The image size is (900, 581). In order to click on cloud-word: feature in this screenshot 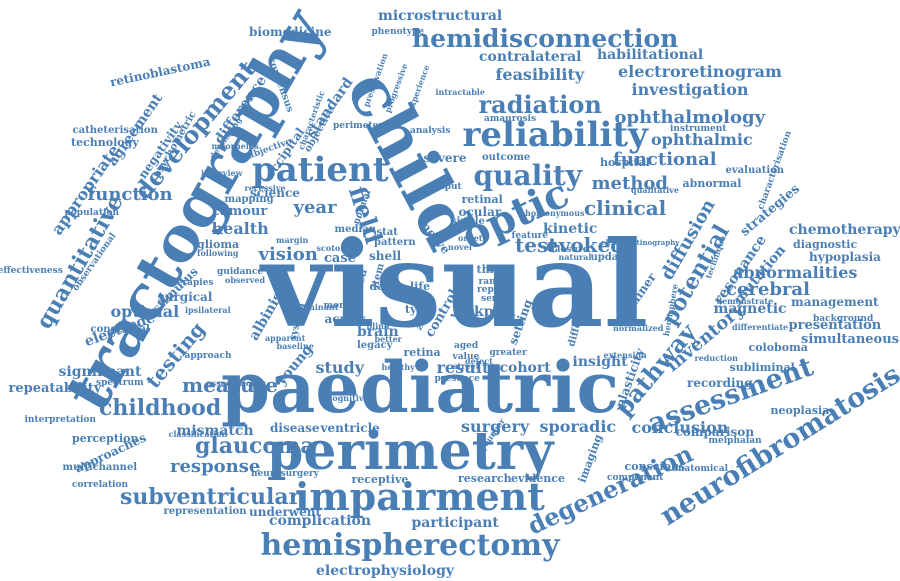, I will do `click(530, 235)`.